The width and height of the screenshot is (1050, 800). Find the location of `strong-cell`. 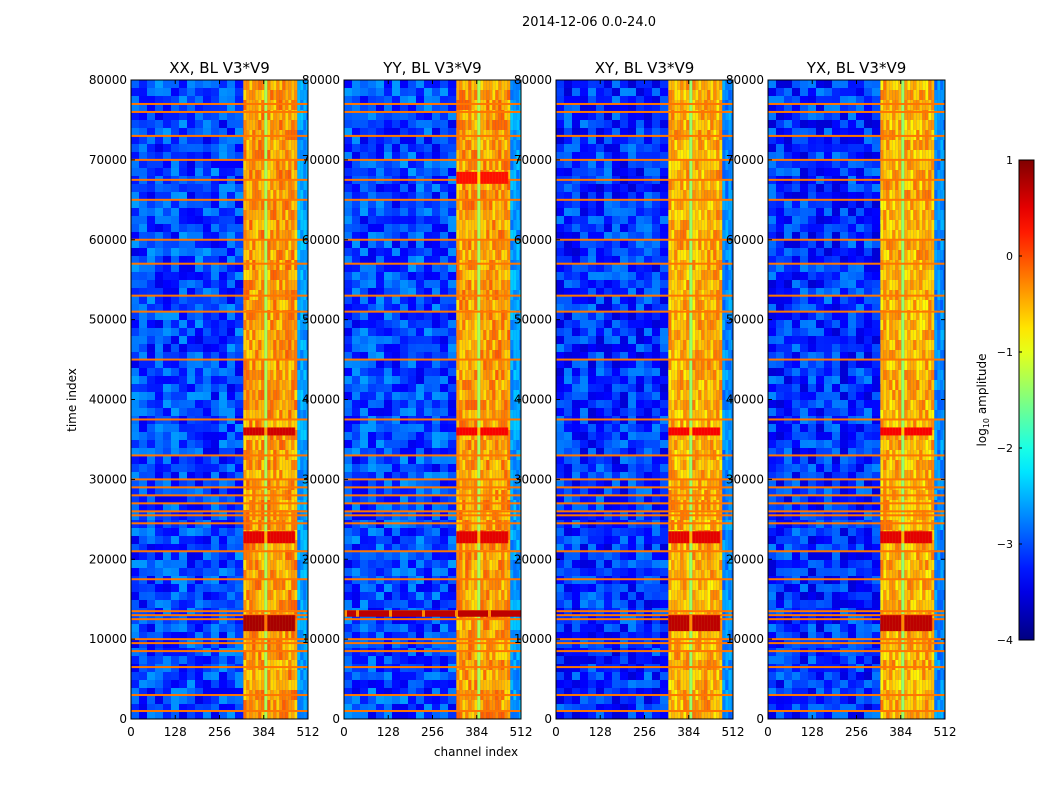

strong-cell is located at coordinates (281, 537).